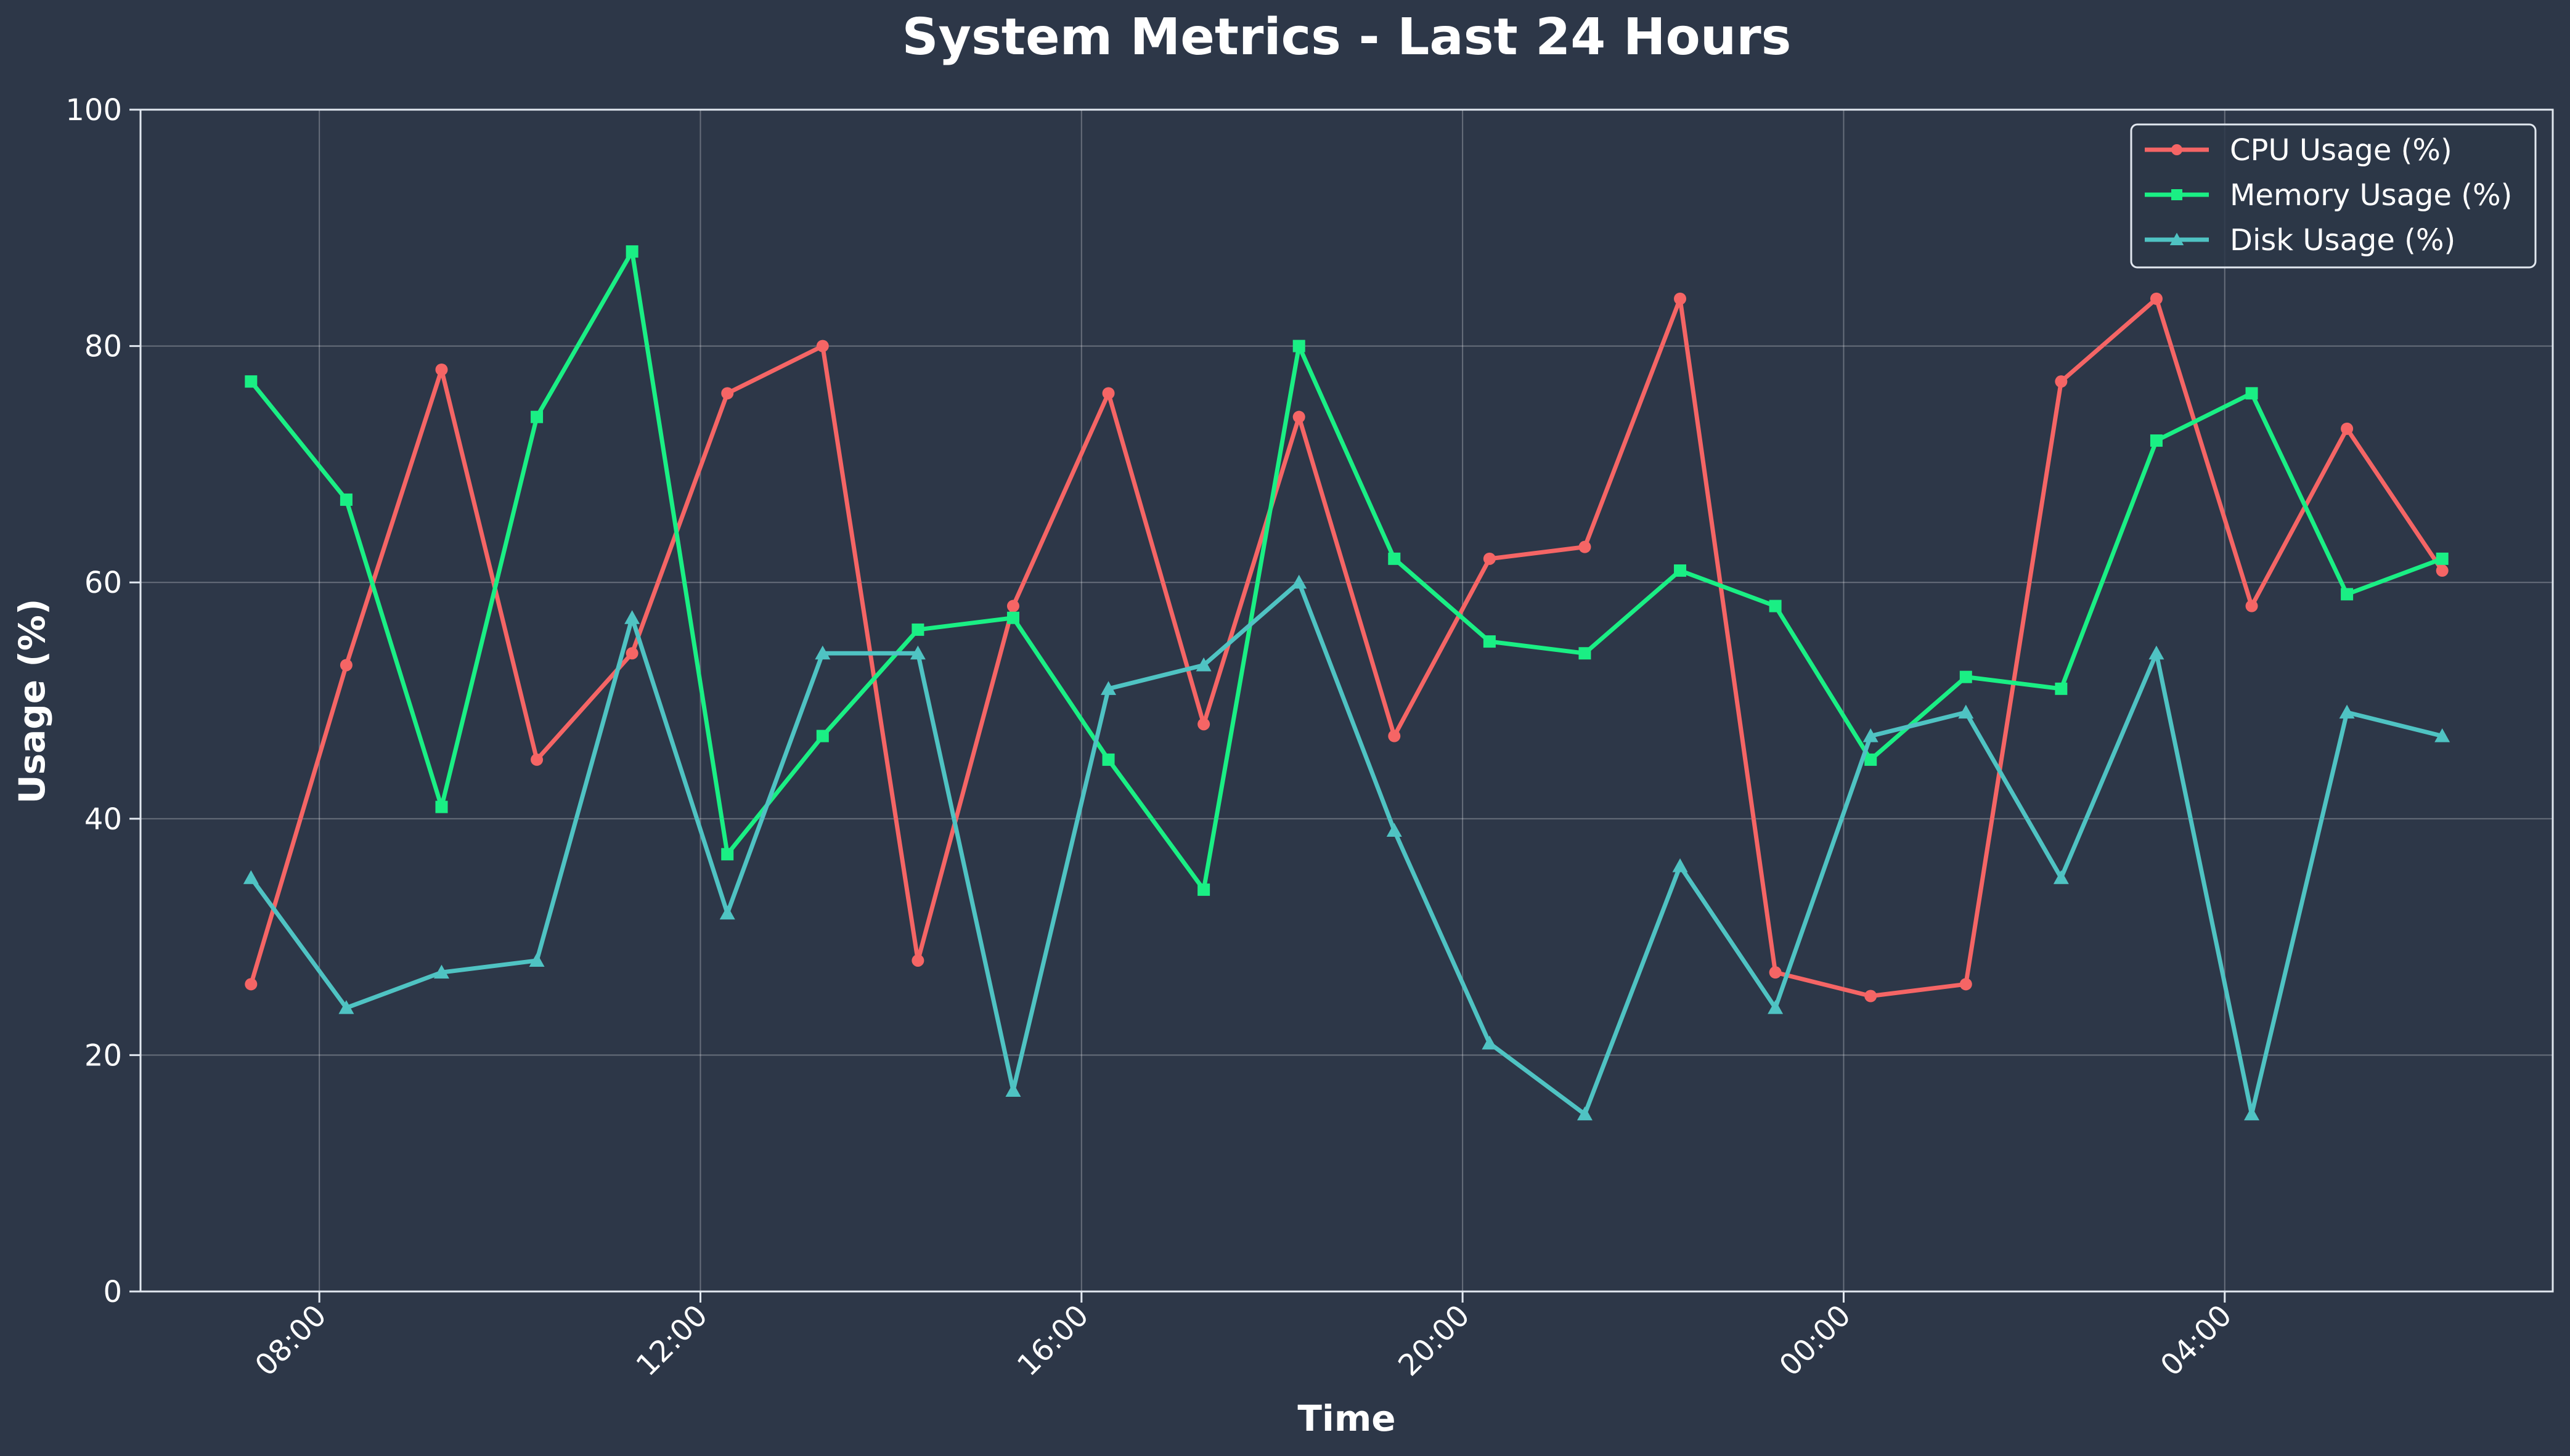  I want to click on legend-item: Disk Usage (%), so click(2300, 240).